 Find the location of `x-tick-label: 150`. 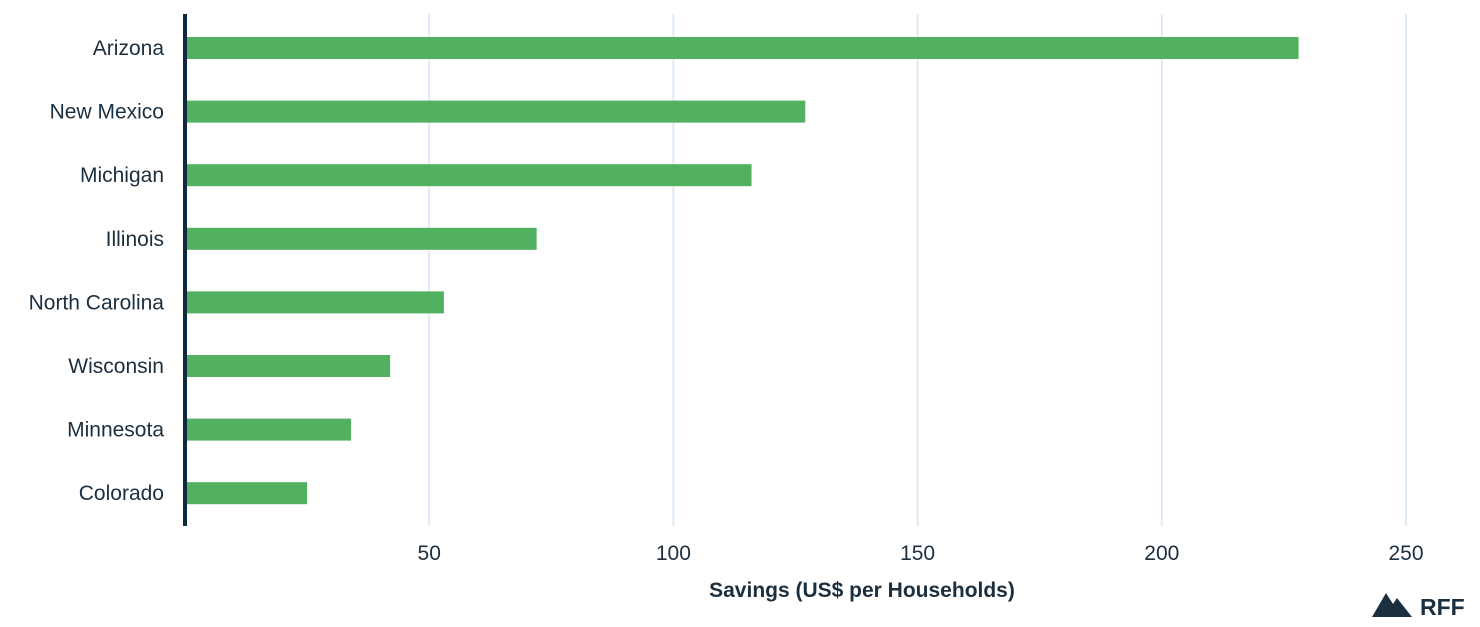

x-tick-label: 150 is located at coordinates (917, 553).